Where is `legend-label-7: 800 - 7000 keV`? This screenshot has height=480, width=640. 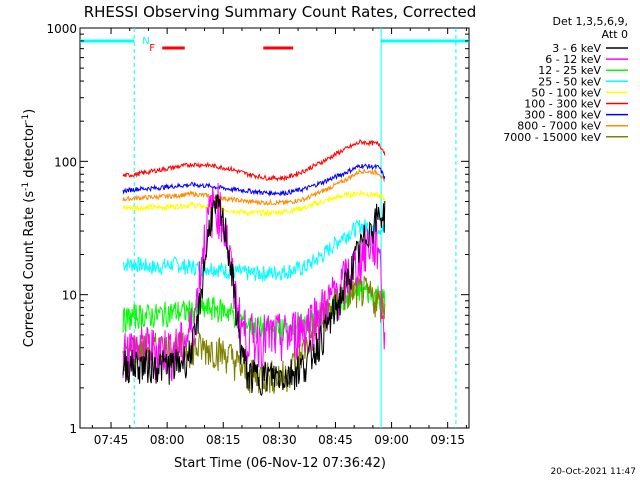 legend-label-7: 800 - 7000 keV is located at coordinates (559, 126).